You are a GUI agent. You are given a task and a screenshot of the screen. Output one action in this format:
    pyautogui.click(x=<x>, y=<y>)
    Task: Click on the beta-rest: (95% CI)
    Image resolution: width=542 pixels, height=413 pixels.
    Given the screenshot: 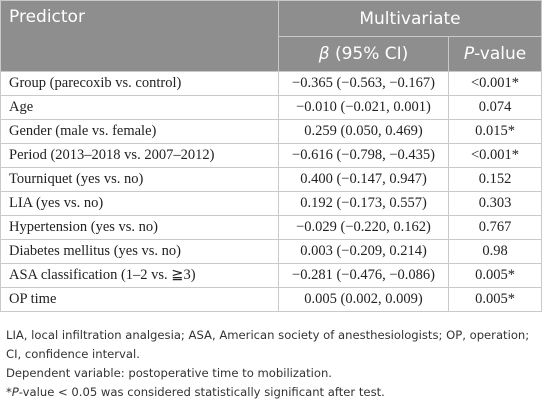 What is the action you would take?
    pyautogui.click(x=369, y=54)
    